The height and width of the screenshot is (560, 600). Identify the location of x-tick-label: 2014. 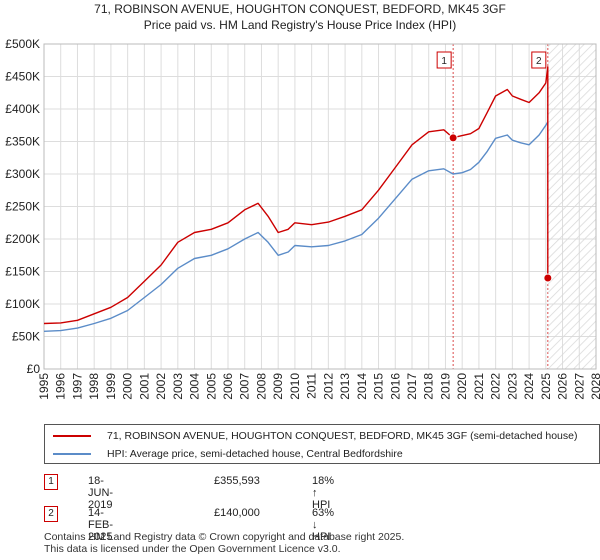
(362, 386).